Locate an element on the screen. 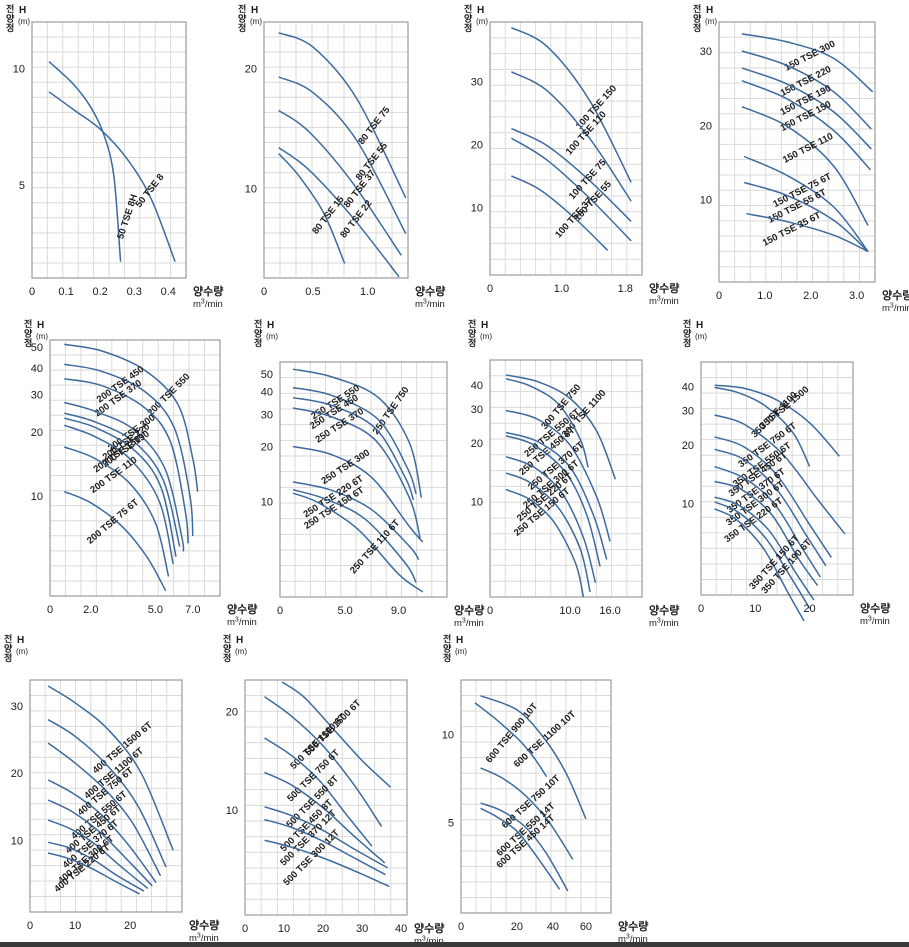  x-tick-label: 16.0 is located at coordinates (609, 611).